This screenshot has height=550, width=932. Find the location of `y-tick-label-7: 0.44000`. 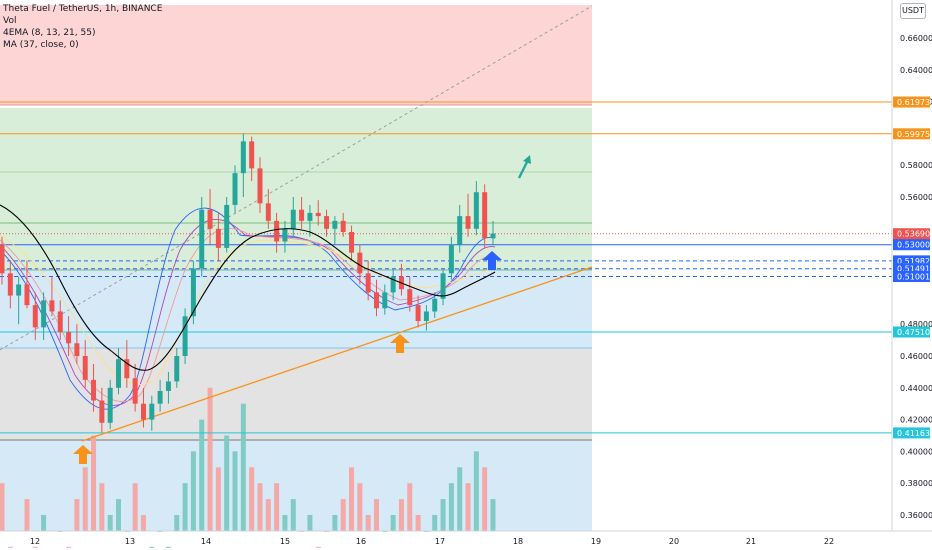

y-tick-label-7: 0.44000 is located at coordinates (916, 388).